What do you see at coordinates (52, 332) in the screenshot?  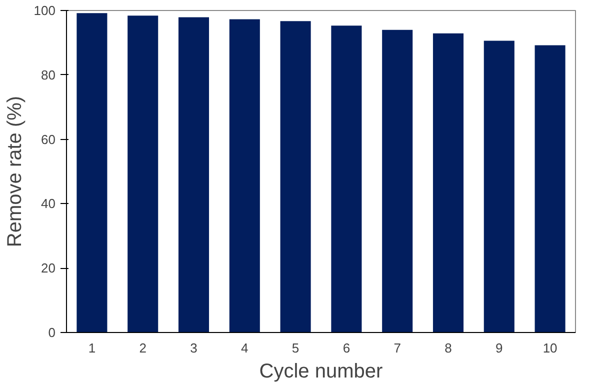 I see `y-tick-label: 0` at bounding box center [52, 332].